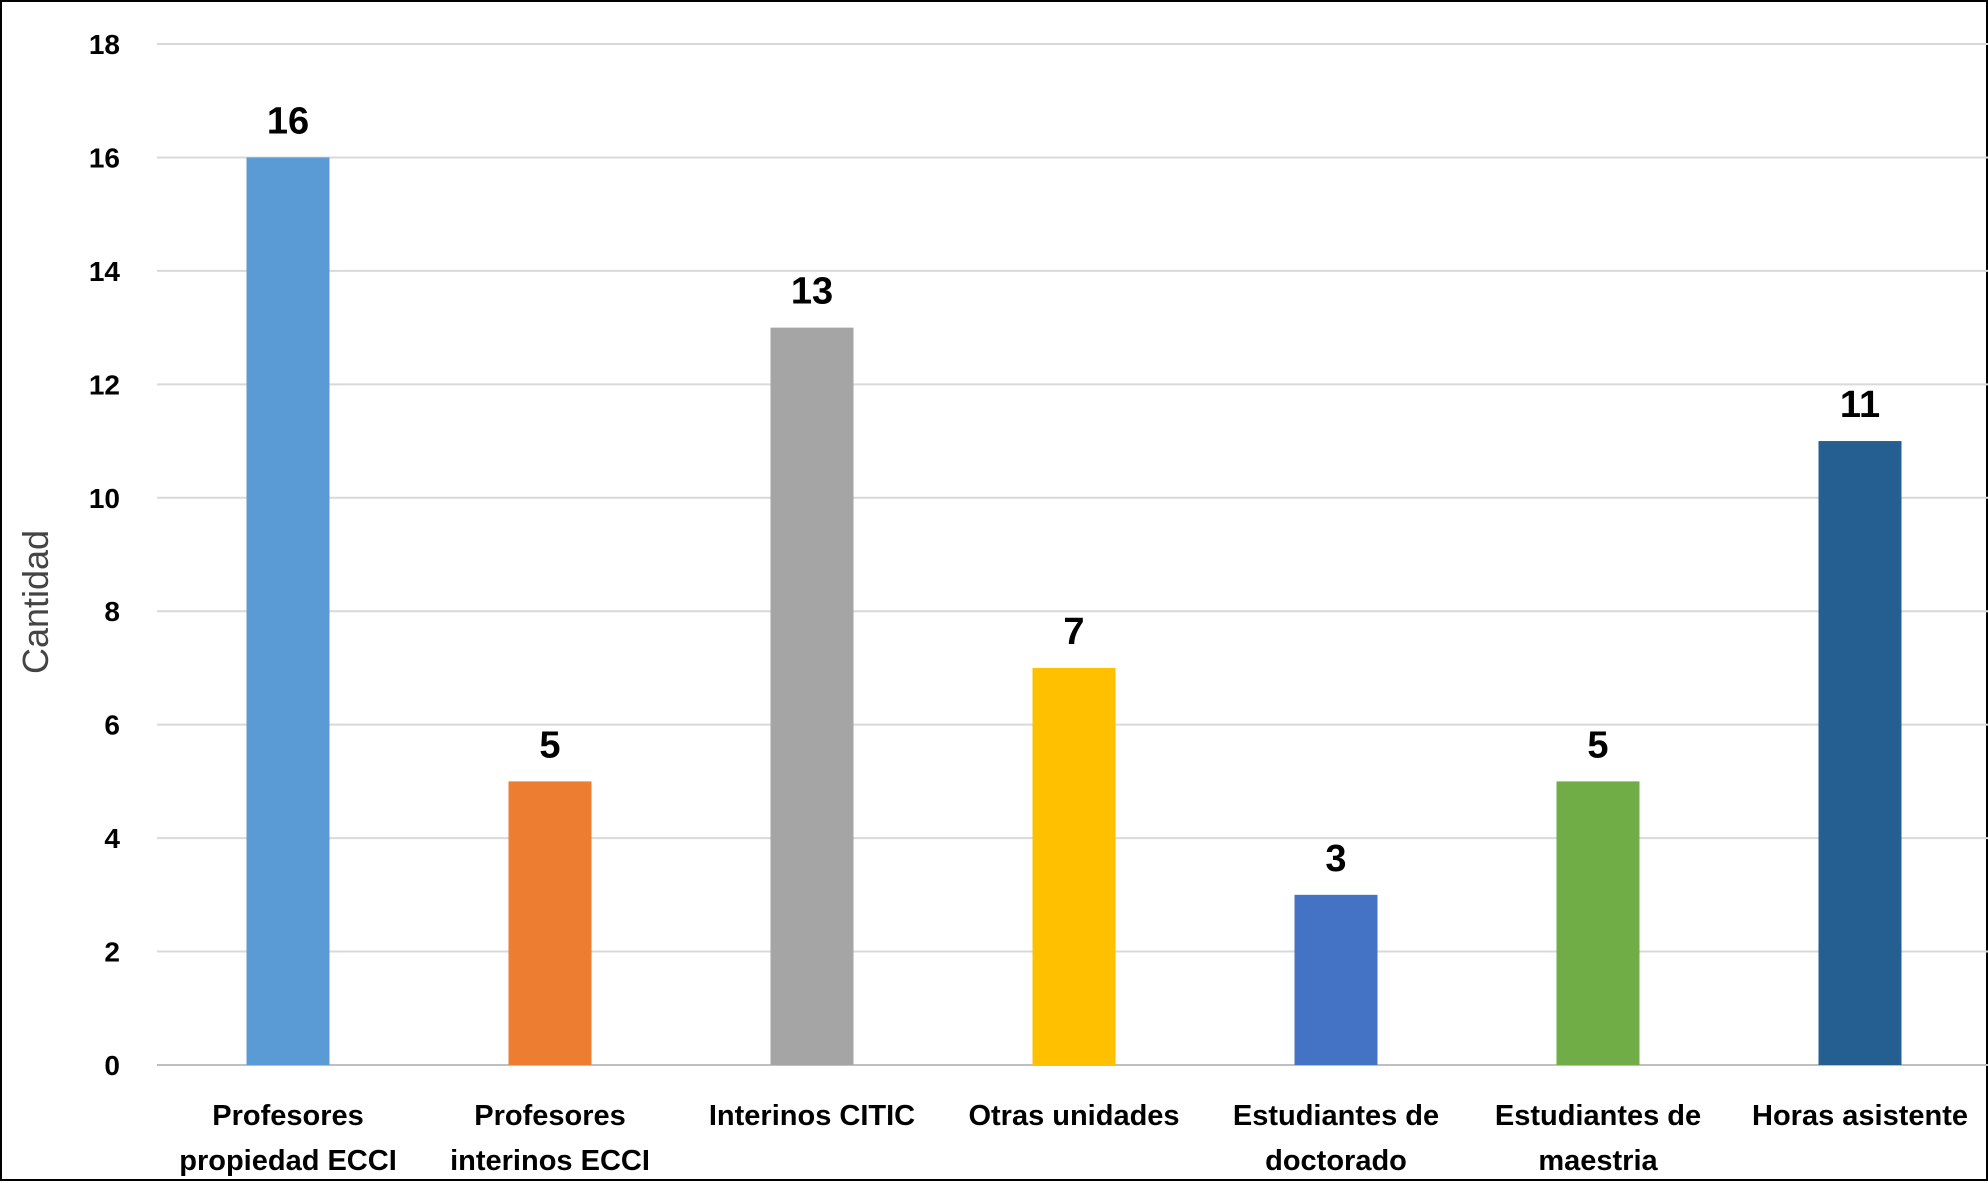  Describe the element at coordinates (1336, 1161) in the screenshot. I see `category-label: doctorado` at that location.